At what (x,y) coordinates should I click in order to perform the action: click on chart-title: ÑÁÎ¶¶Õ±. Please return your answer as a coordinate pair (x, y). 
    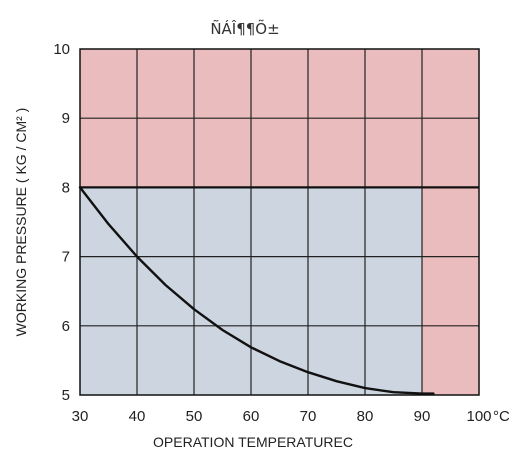
    Looking at the image, I should click on (244, 28).